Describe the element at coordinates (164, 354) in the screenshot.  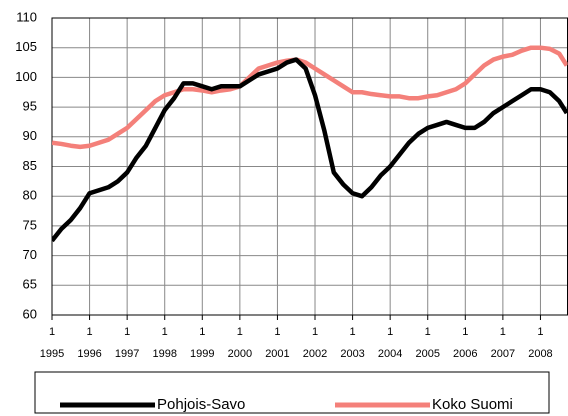
I see `x-tick-label: 1998` at that location.